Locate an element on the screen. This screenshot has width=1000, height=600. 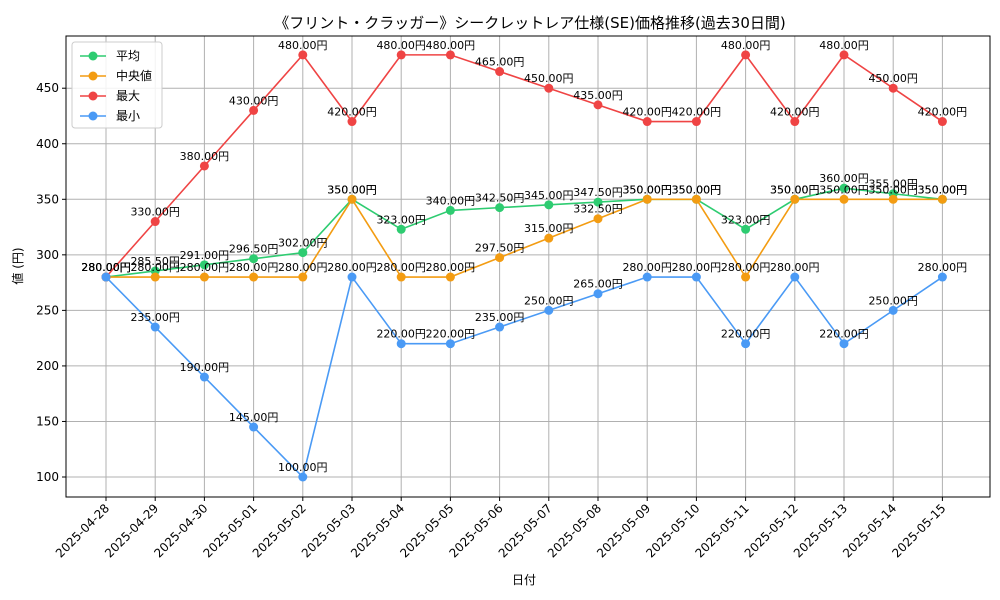
y-tick-label: 150 is located at coordinates (47, 421).